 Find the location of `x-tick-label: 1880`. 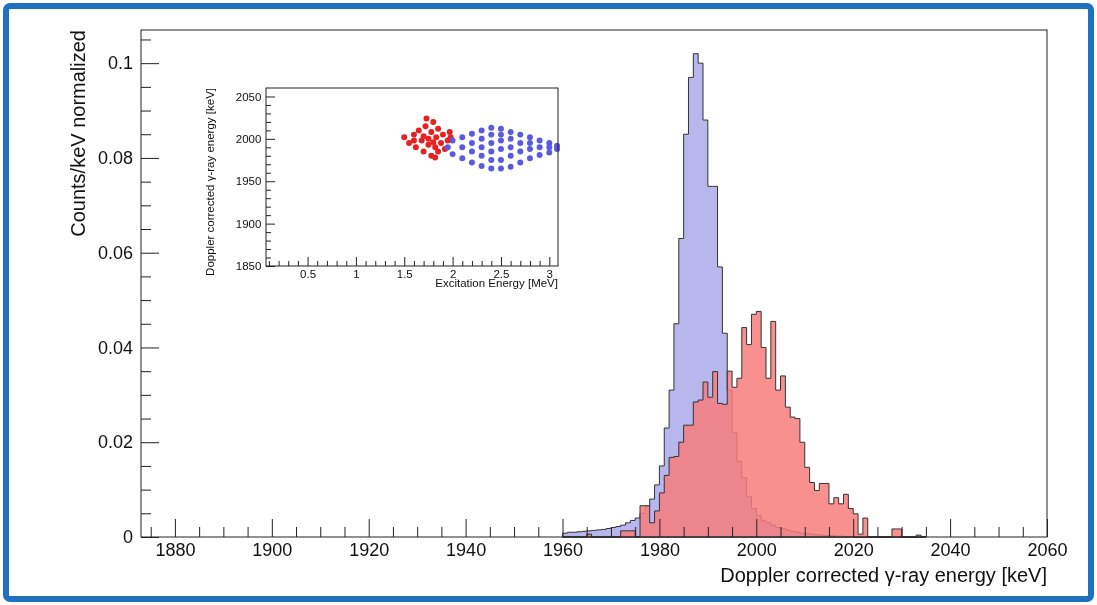

x-tick-label: 1880 is located at coordinates (175, 549).